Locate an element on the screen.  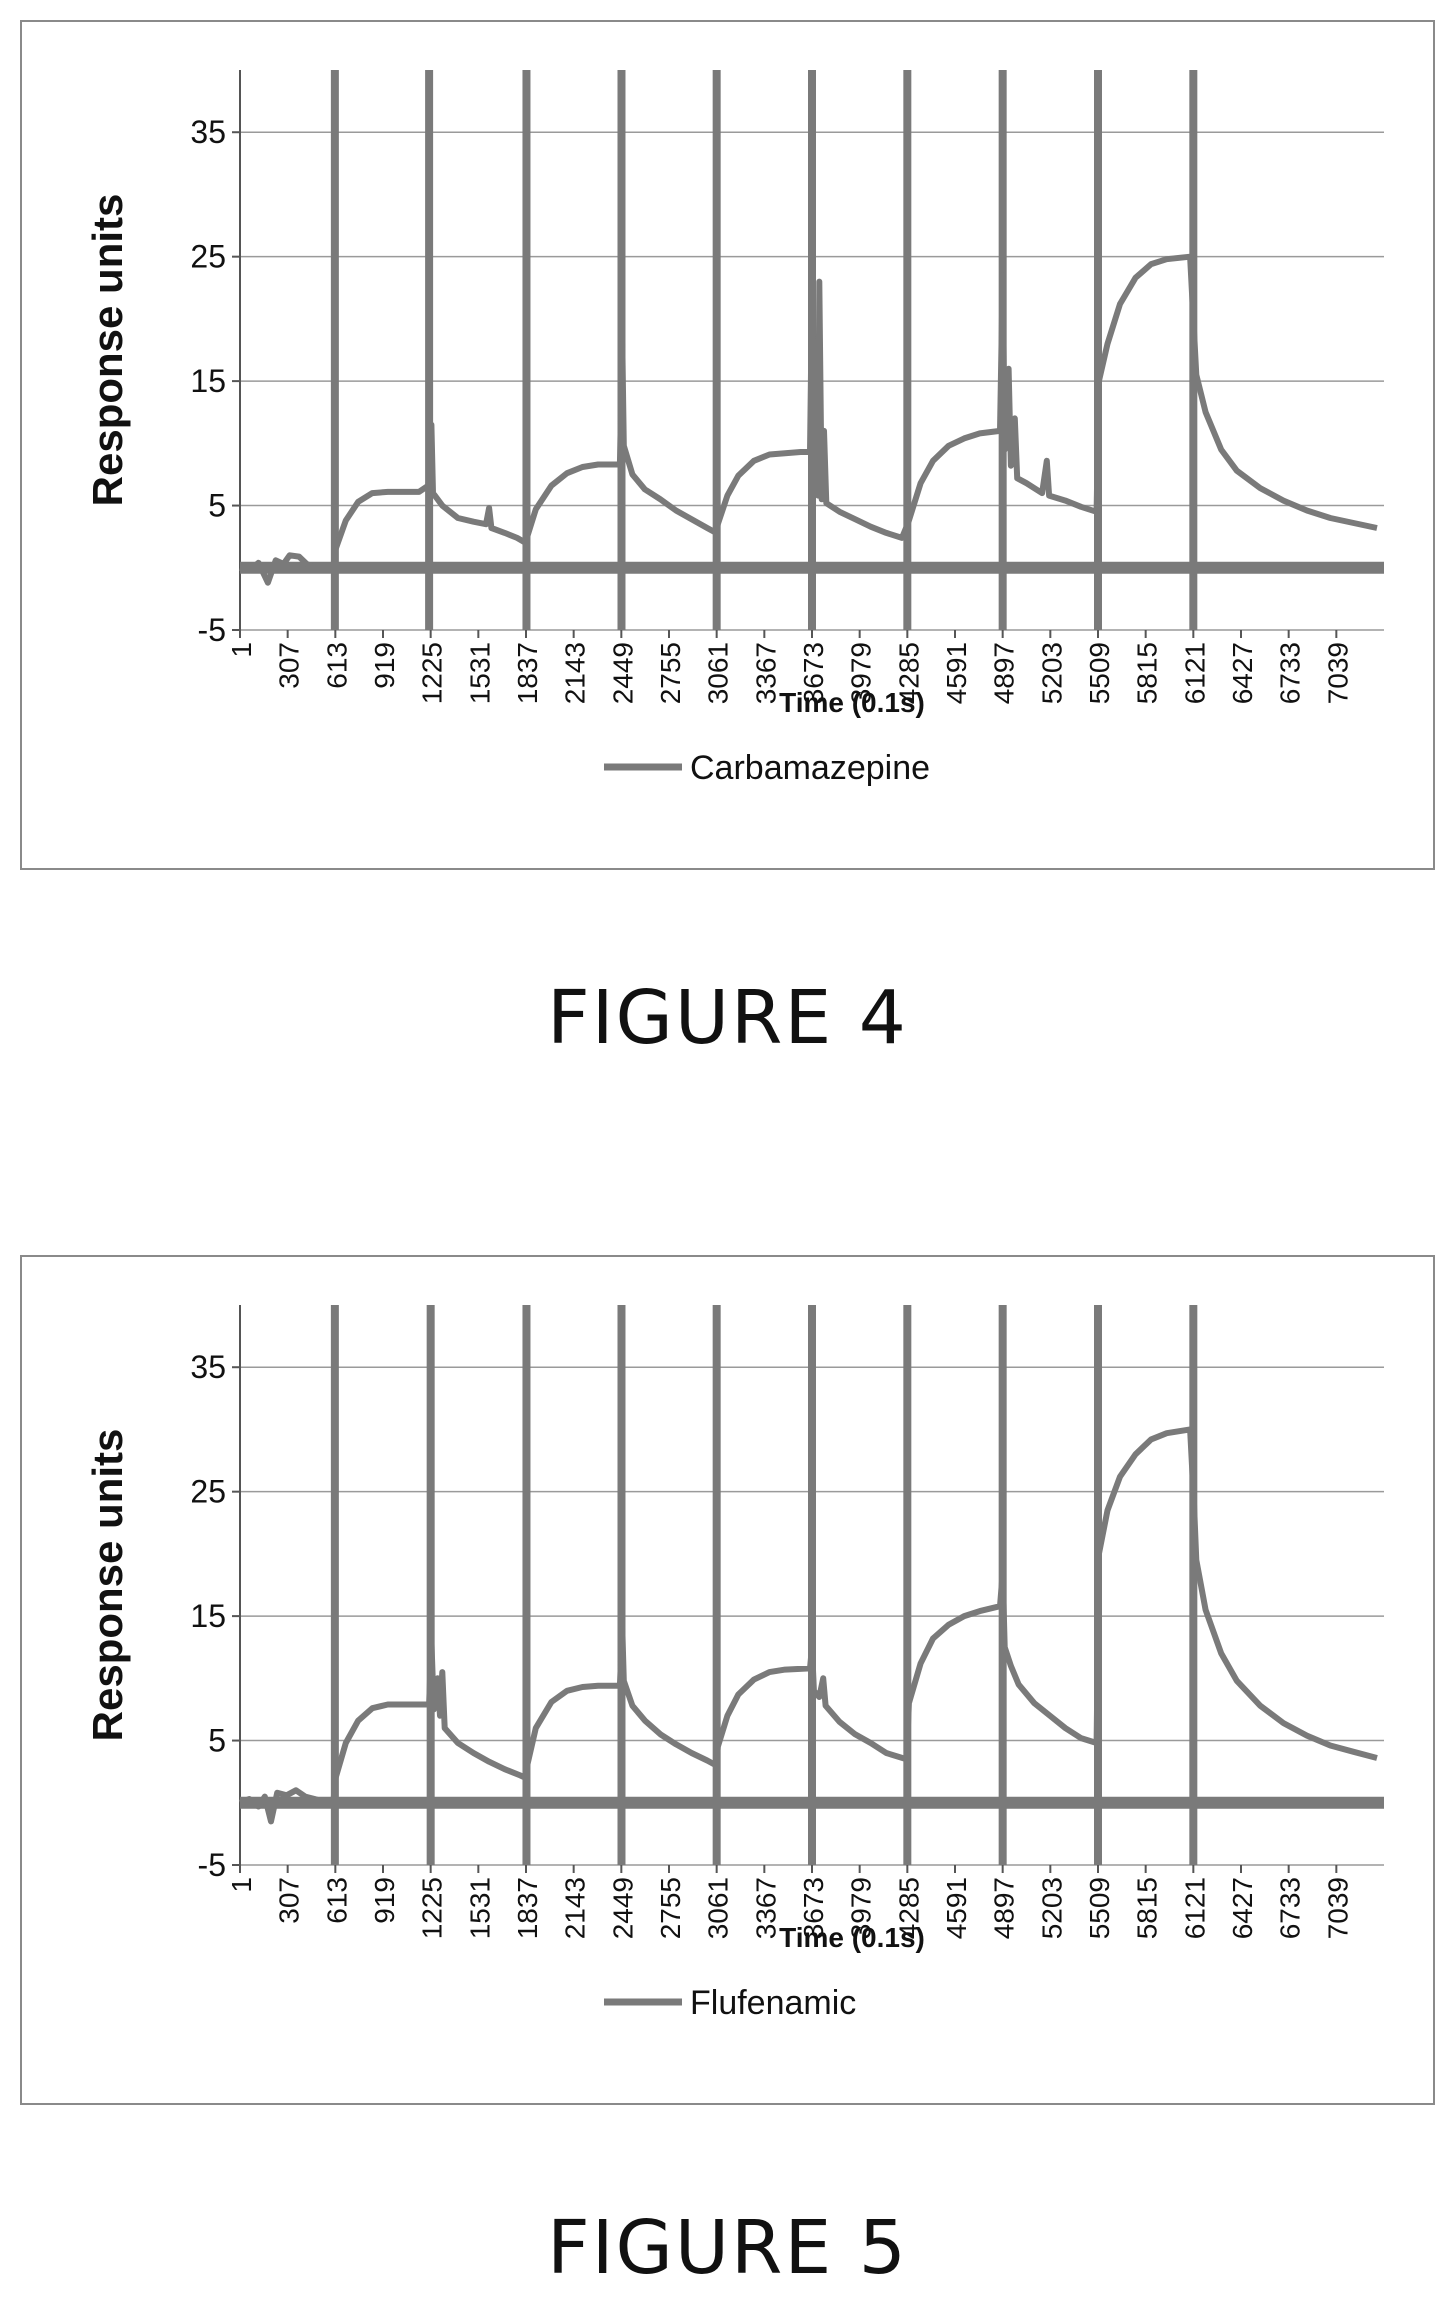
legend-label: Flufenamic is located at coordinates (773, 2003).